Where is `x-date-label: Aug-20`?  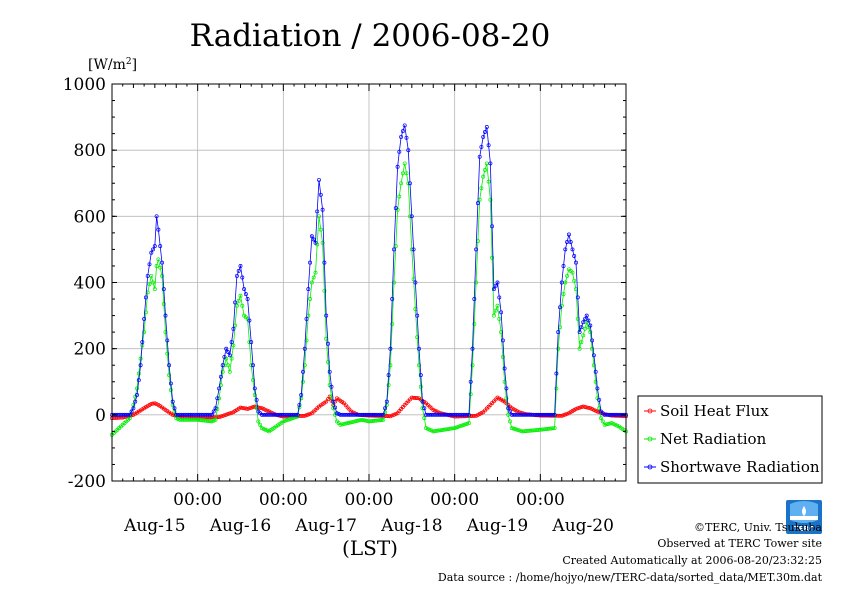 x-date-label: Aug-20 is located at coordinates (582, 526).